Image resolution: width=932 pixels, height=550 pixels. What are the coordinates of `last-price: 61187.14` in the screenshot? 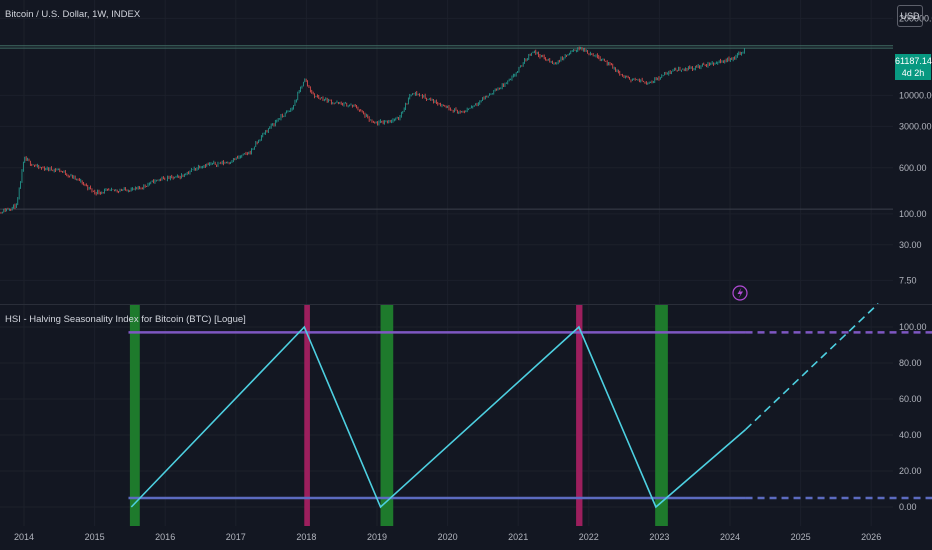 It's located at (913, 61).